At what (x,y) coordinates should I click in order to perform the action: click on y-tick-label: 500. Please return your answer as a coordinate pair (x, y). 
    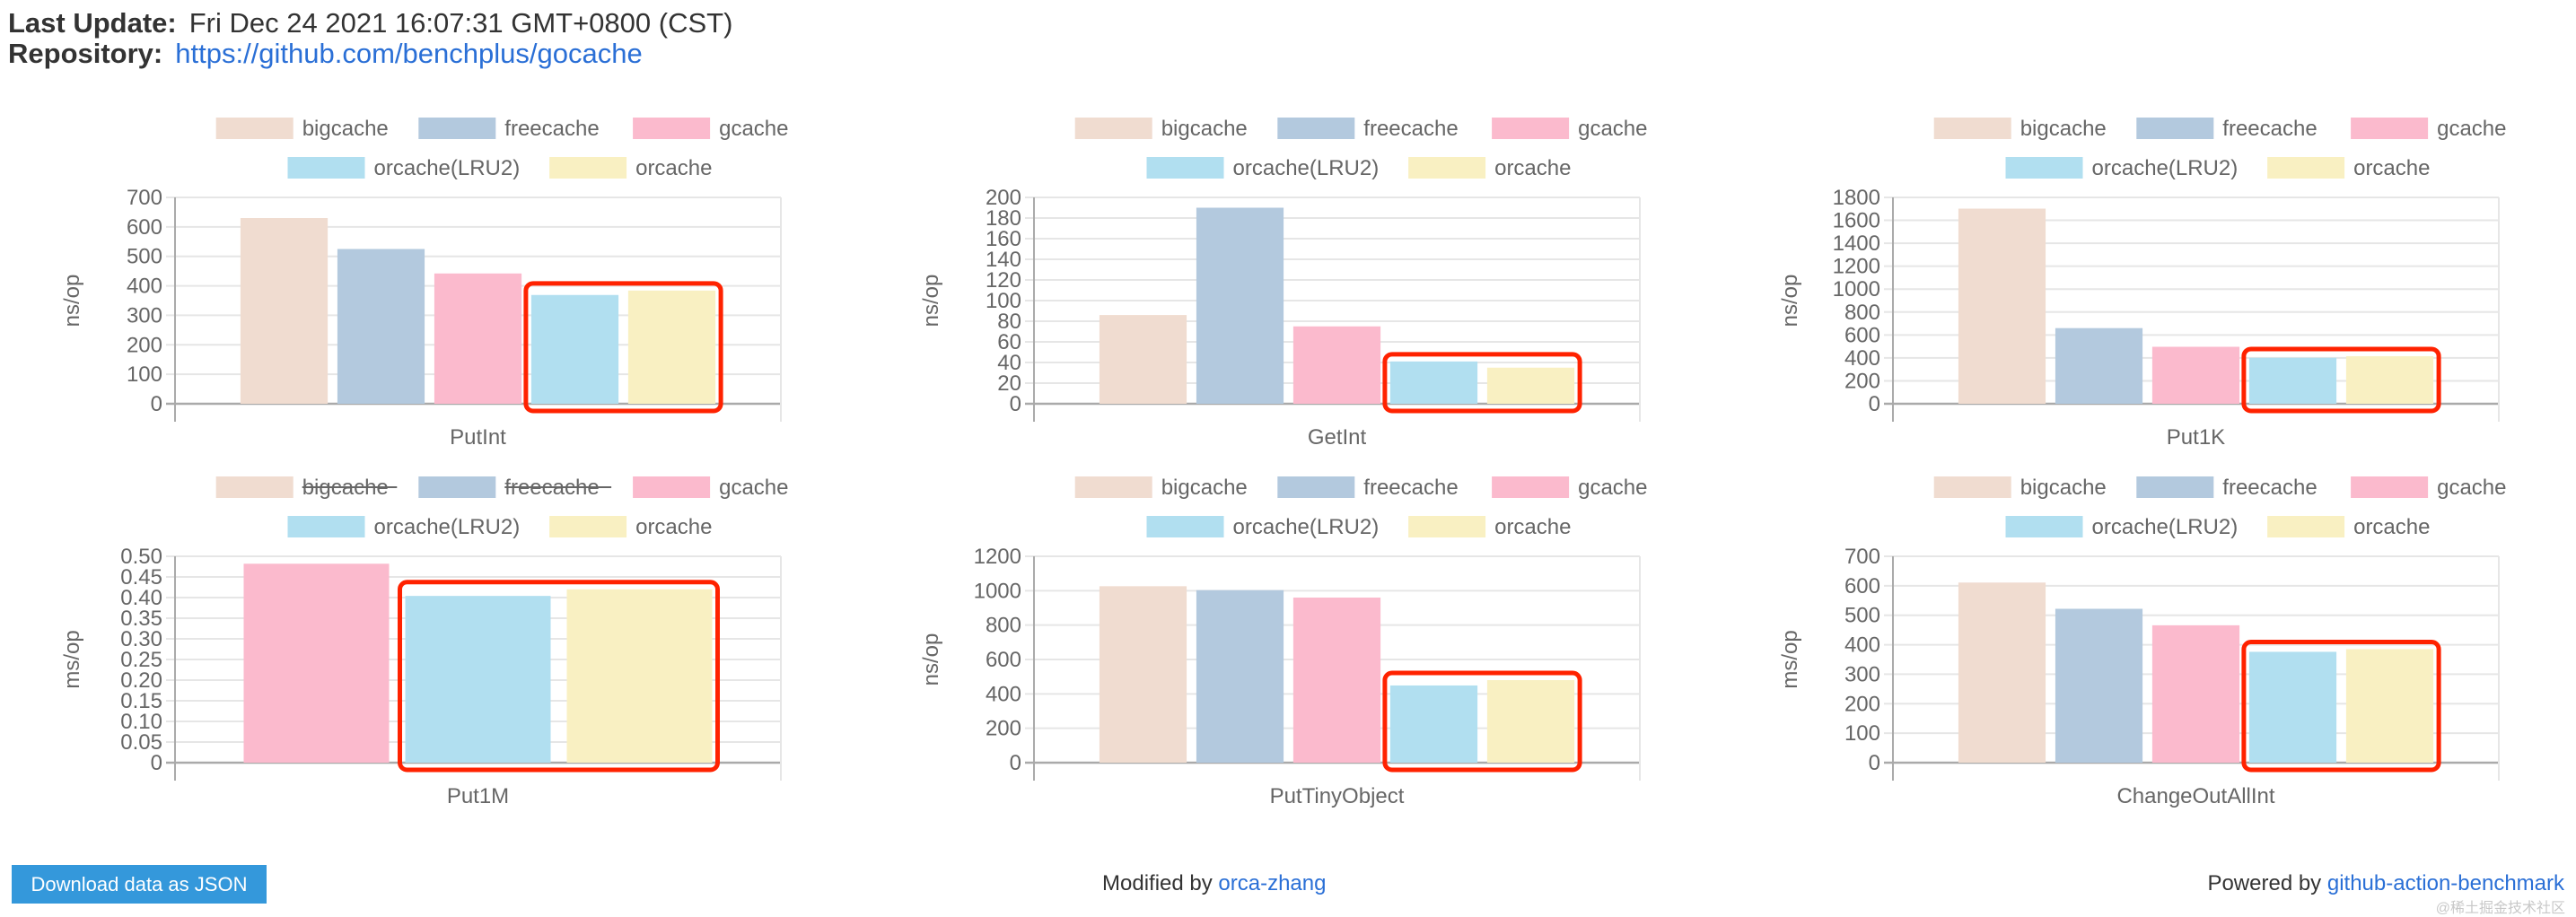
    Looking at the image, I should click on (1862, 616).